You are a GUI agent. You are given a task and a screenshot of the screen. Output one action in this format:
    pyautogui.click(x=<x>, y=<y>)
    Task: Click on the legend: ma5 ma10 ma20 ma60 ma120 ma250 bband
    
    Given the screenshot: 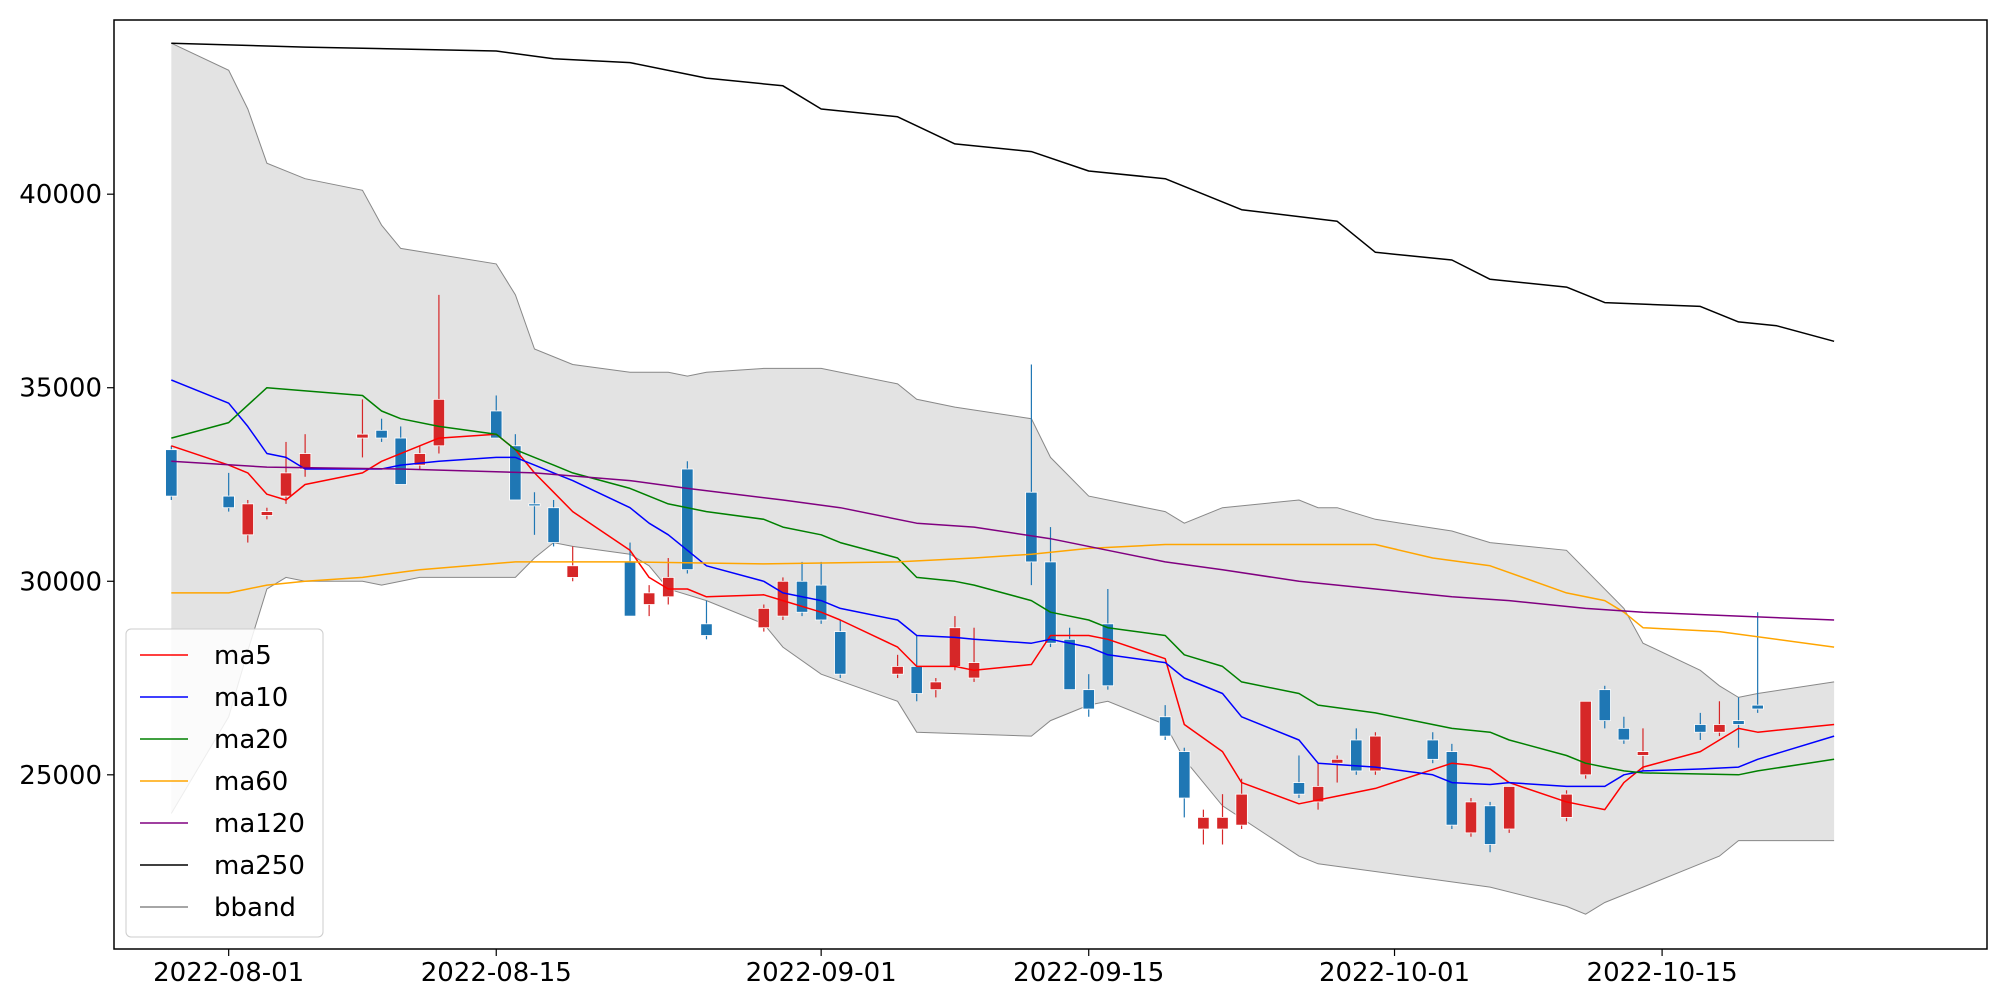 What is the action you would take?
    pyautogui.click(x=224, y=783)
    